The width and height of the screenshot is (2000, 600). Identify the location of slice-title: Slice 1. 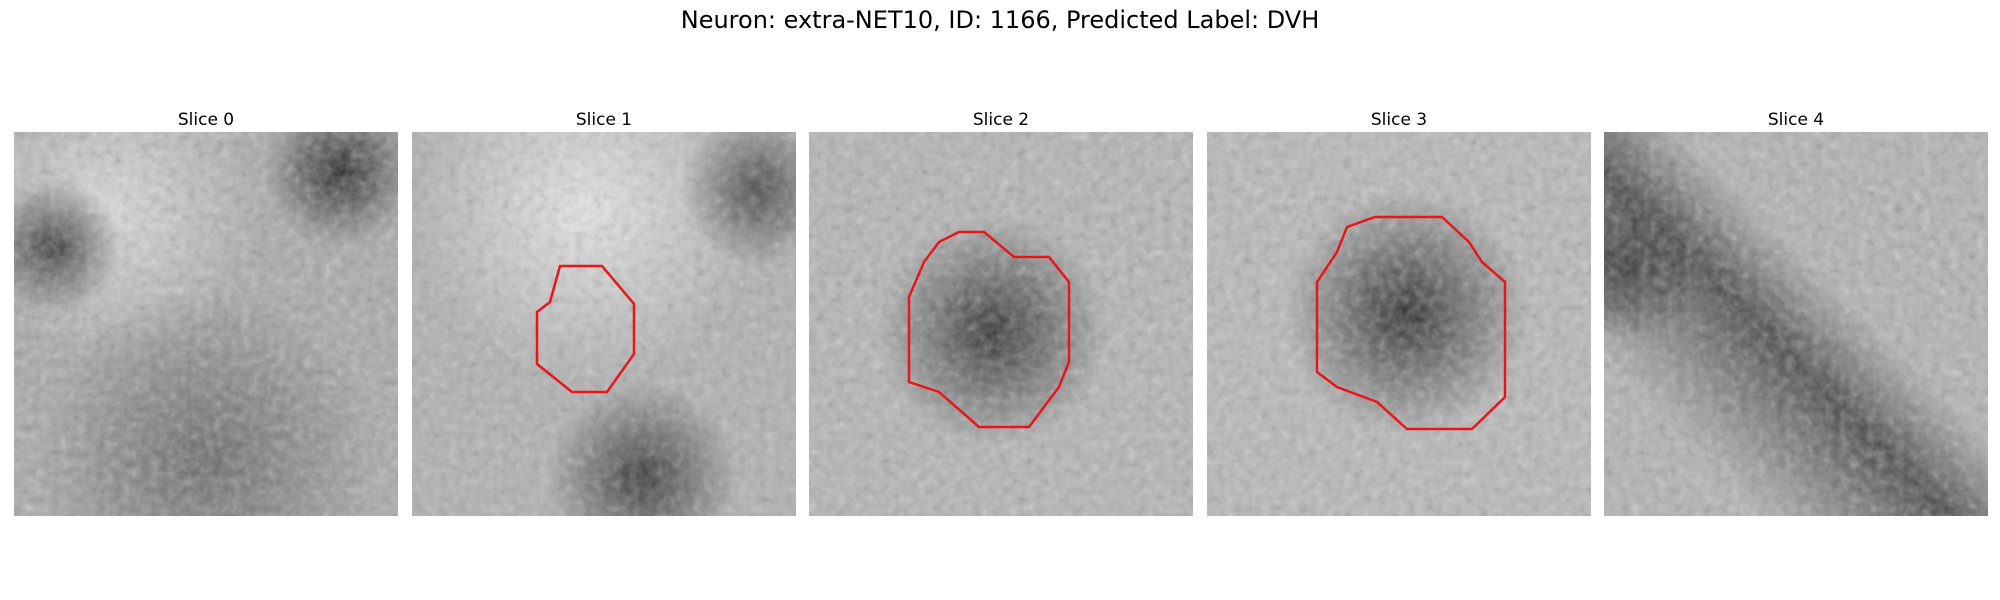
(604, 120).